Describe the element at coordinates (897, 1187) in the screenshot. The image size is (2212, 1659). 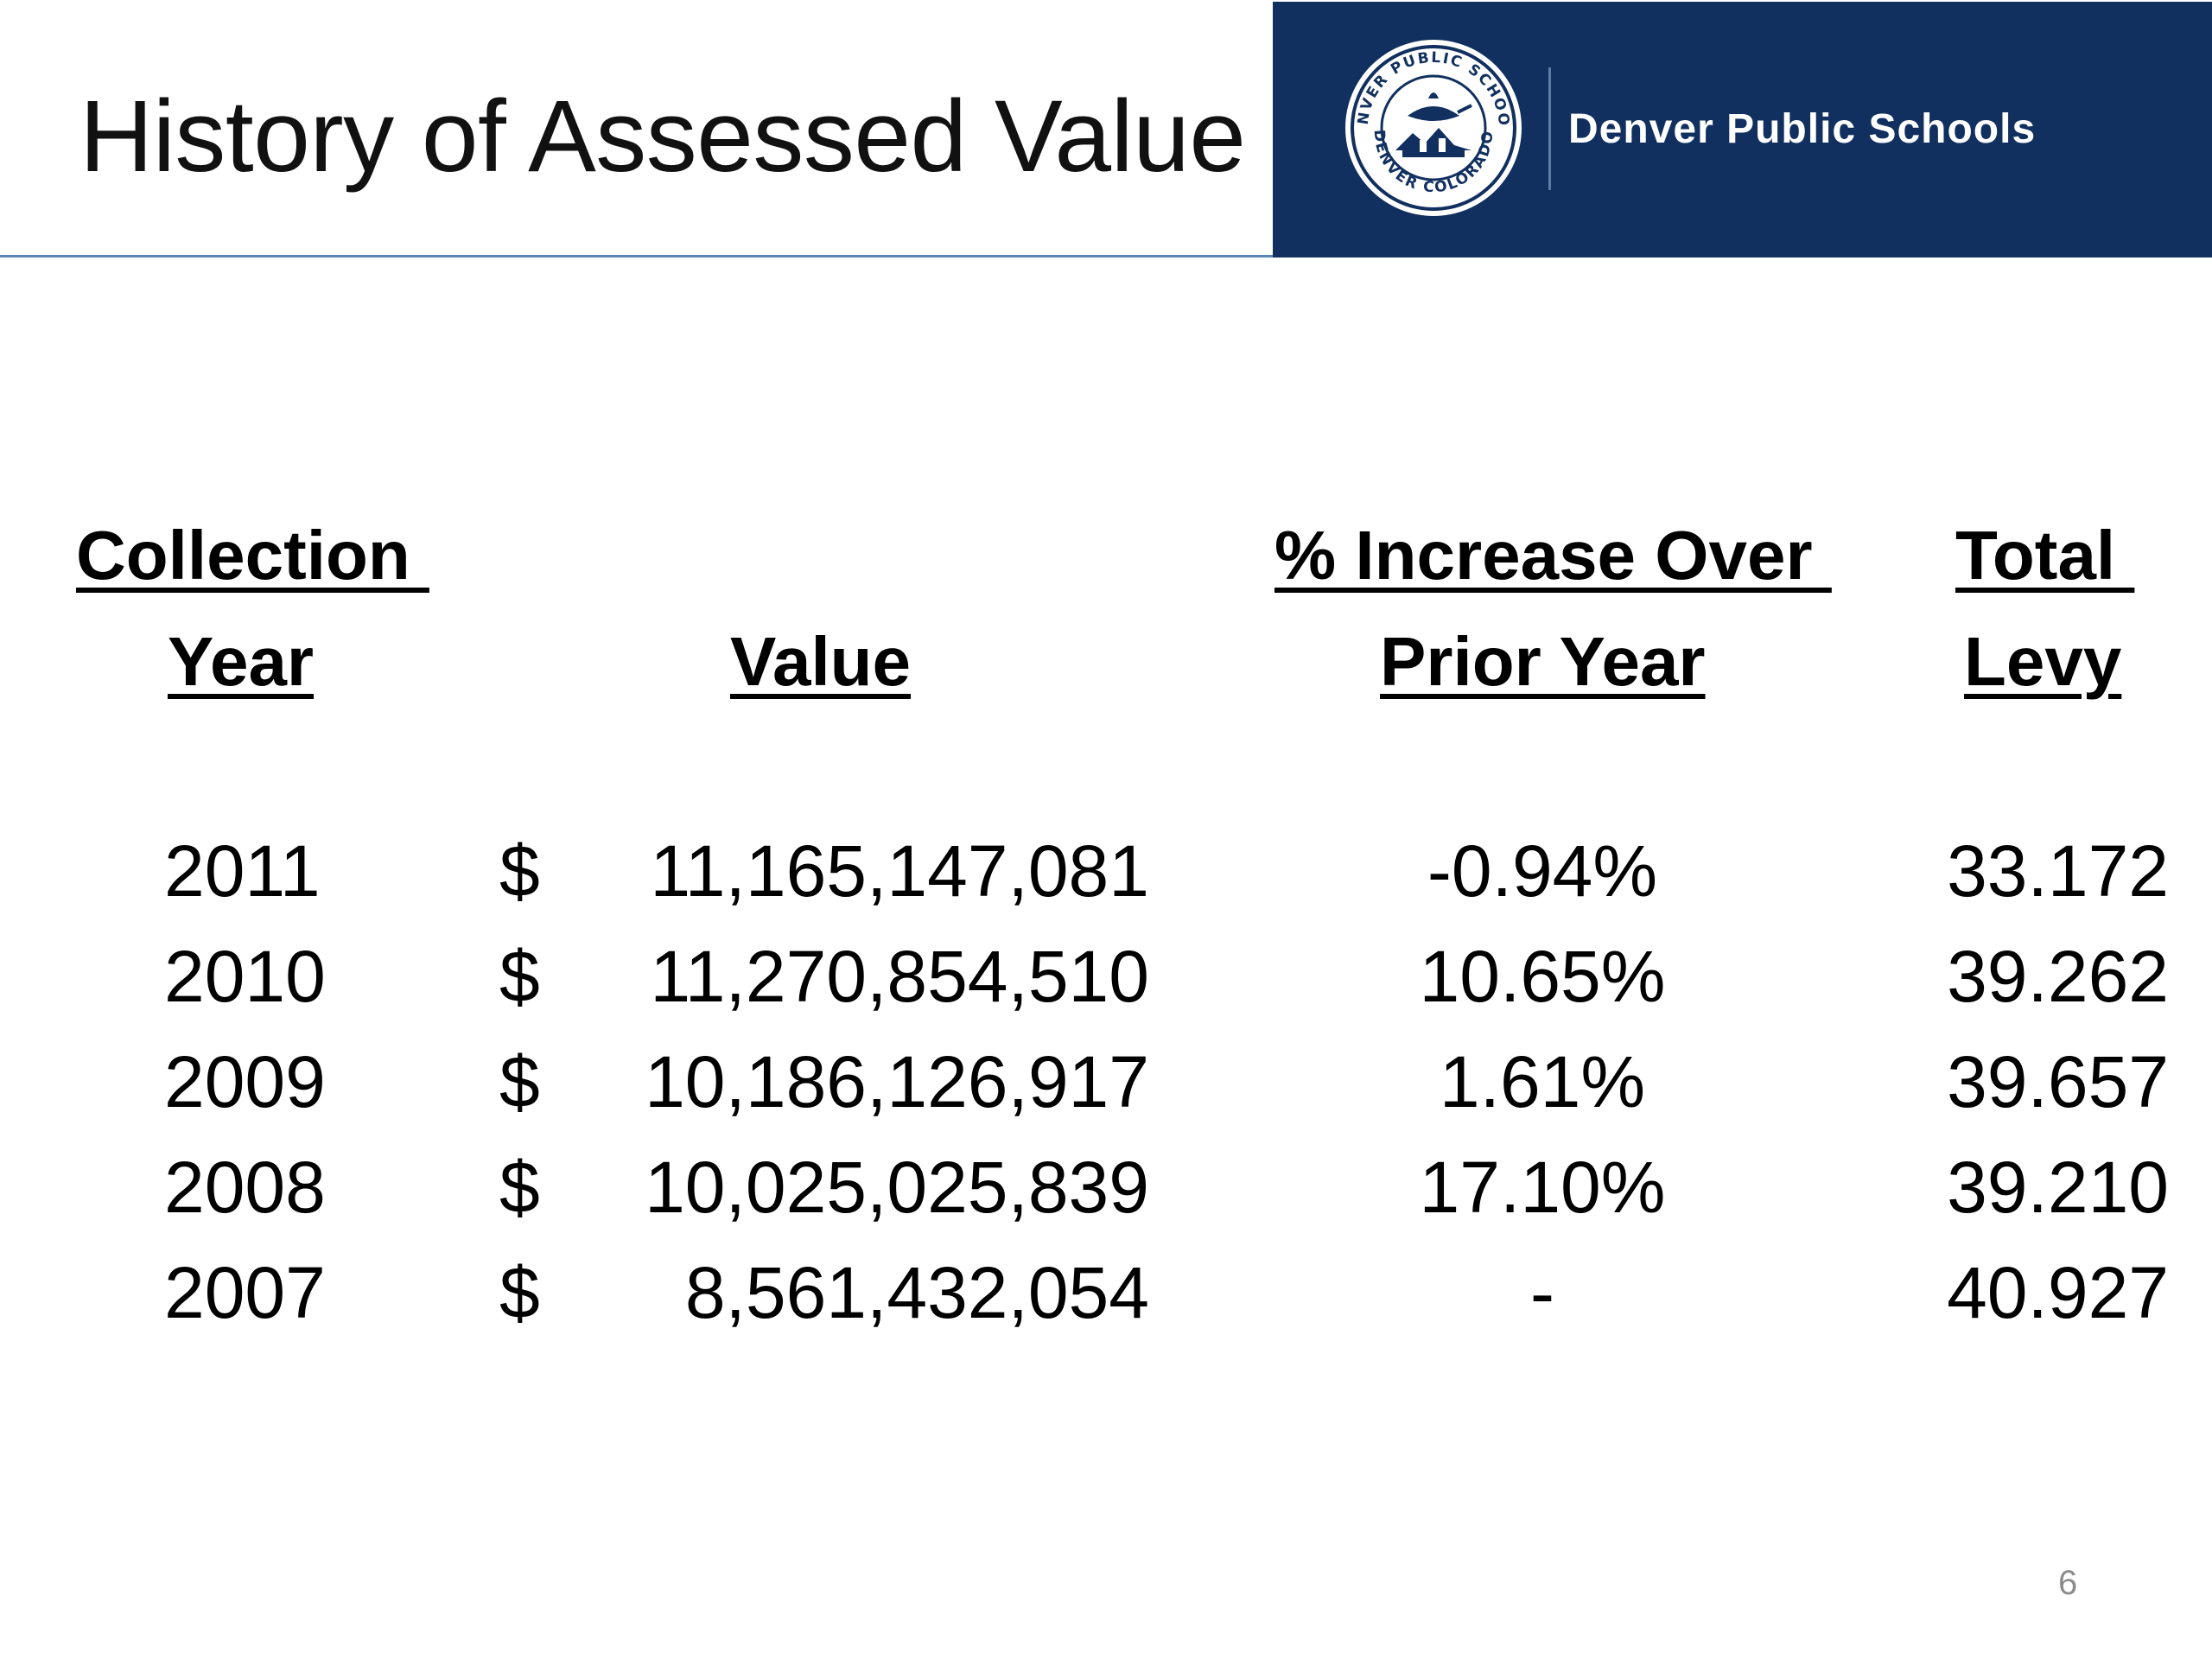
I see `value-cell: 10,025,025,839` at that location.